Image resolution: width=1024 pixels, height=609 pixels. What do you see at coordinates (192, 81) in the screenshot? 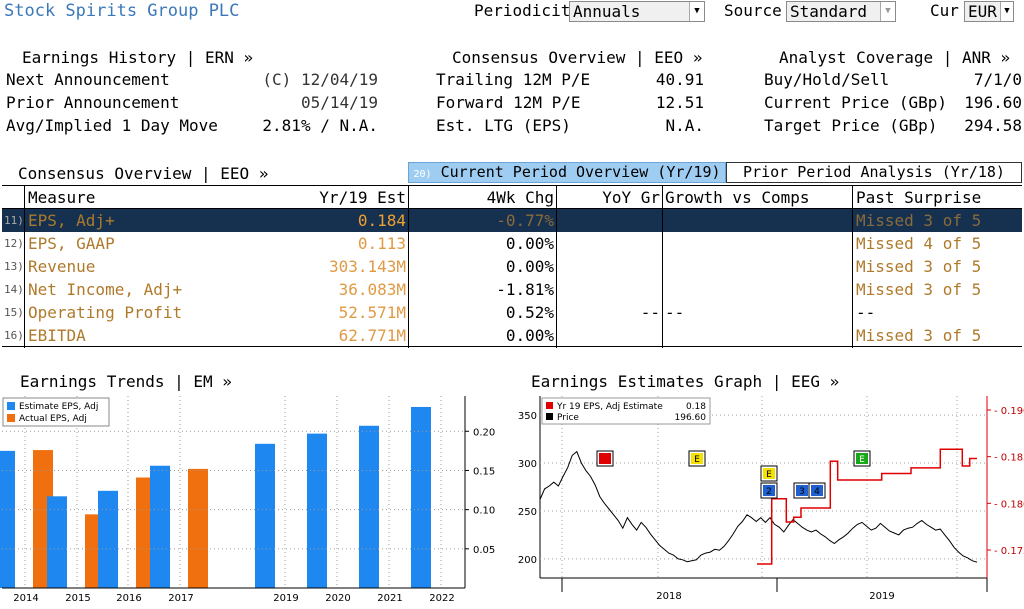
I see `earnings-history-row: Next Announcement (C) 12/04/19` at bounding box center [192, 81].